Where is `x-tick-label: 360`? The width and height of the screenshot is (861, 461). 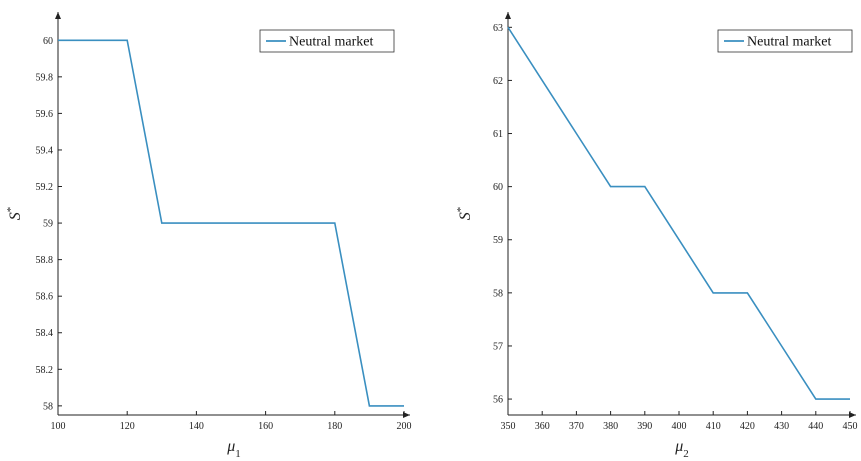 x-tick-label: 360 is located at coordinates (542, 426).